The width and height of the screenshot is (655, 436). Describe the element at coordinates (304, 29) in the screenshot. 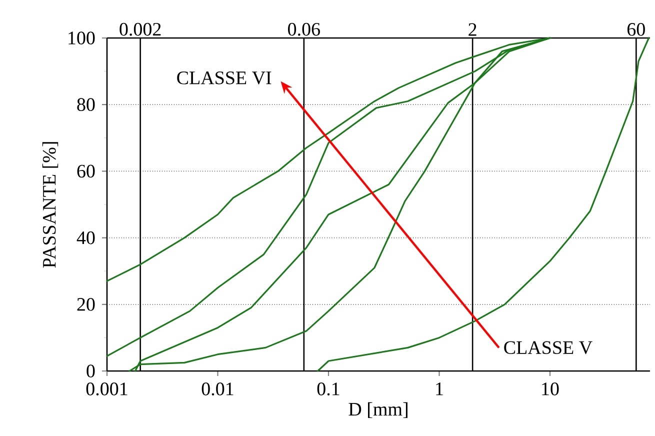

I see `ref-line-label: 0.06` at that location.